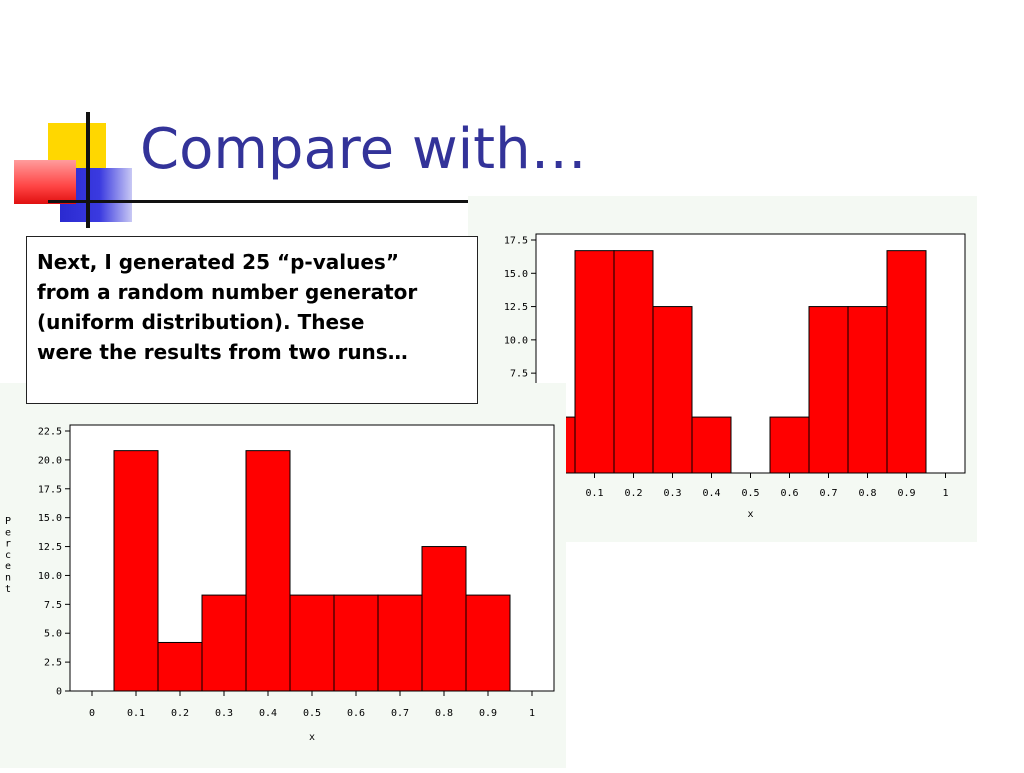  Describe the element at coordinates (45, 182) in the screenshot. I see `decor-red-square` at that location.